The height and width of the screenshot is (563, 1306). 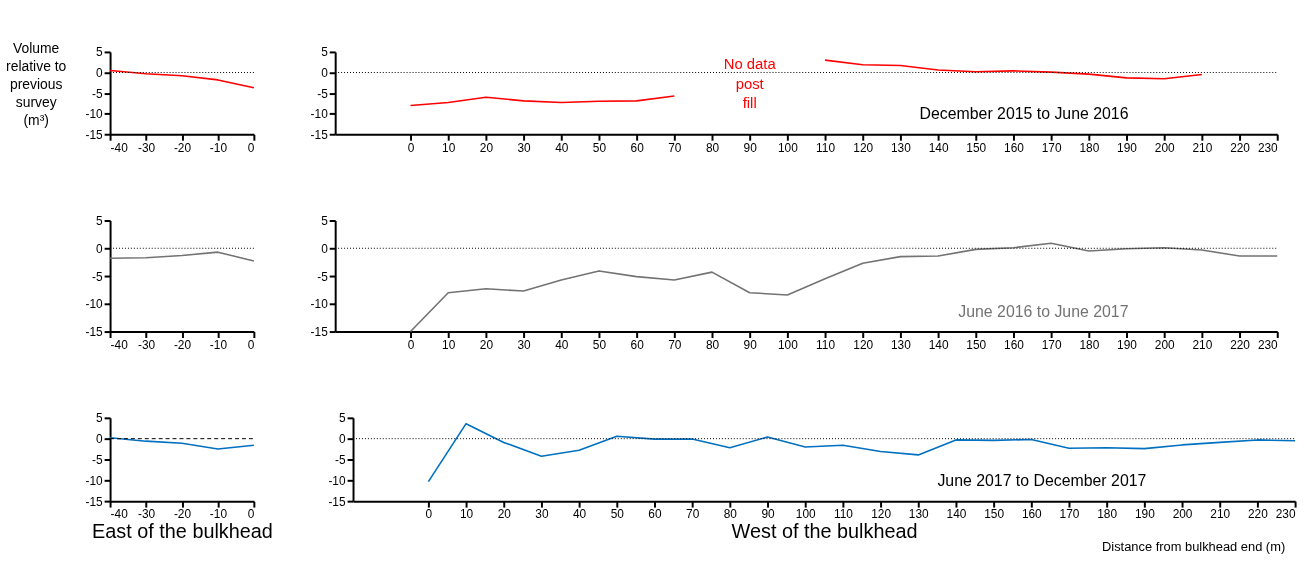 I want to click on annotation: June 2016 to June 2017, so click(x=1043, y=311).